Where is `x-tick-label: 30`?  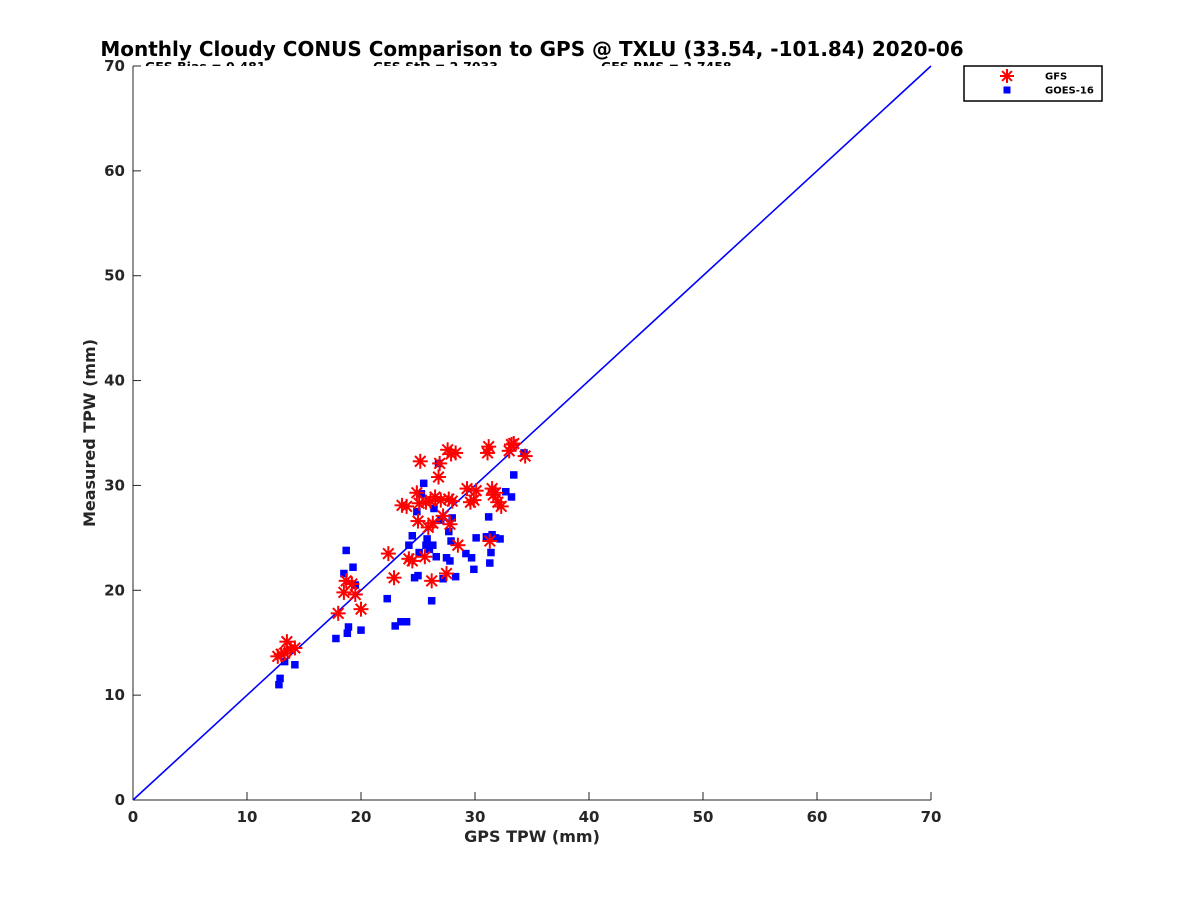 x-tick-label: 30 is located at coordinates (475, 817).